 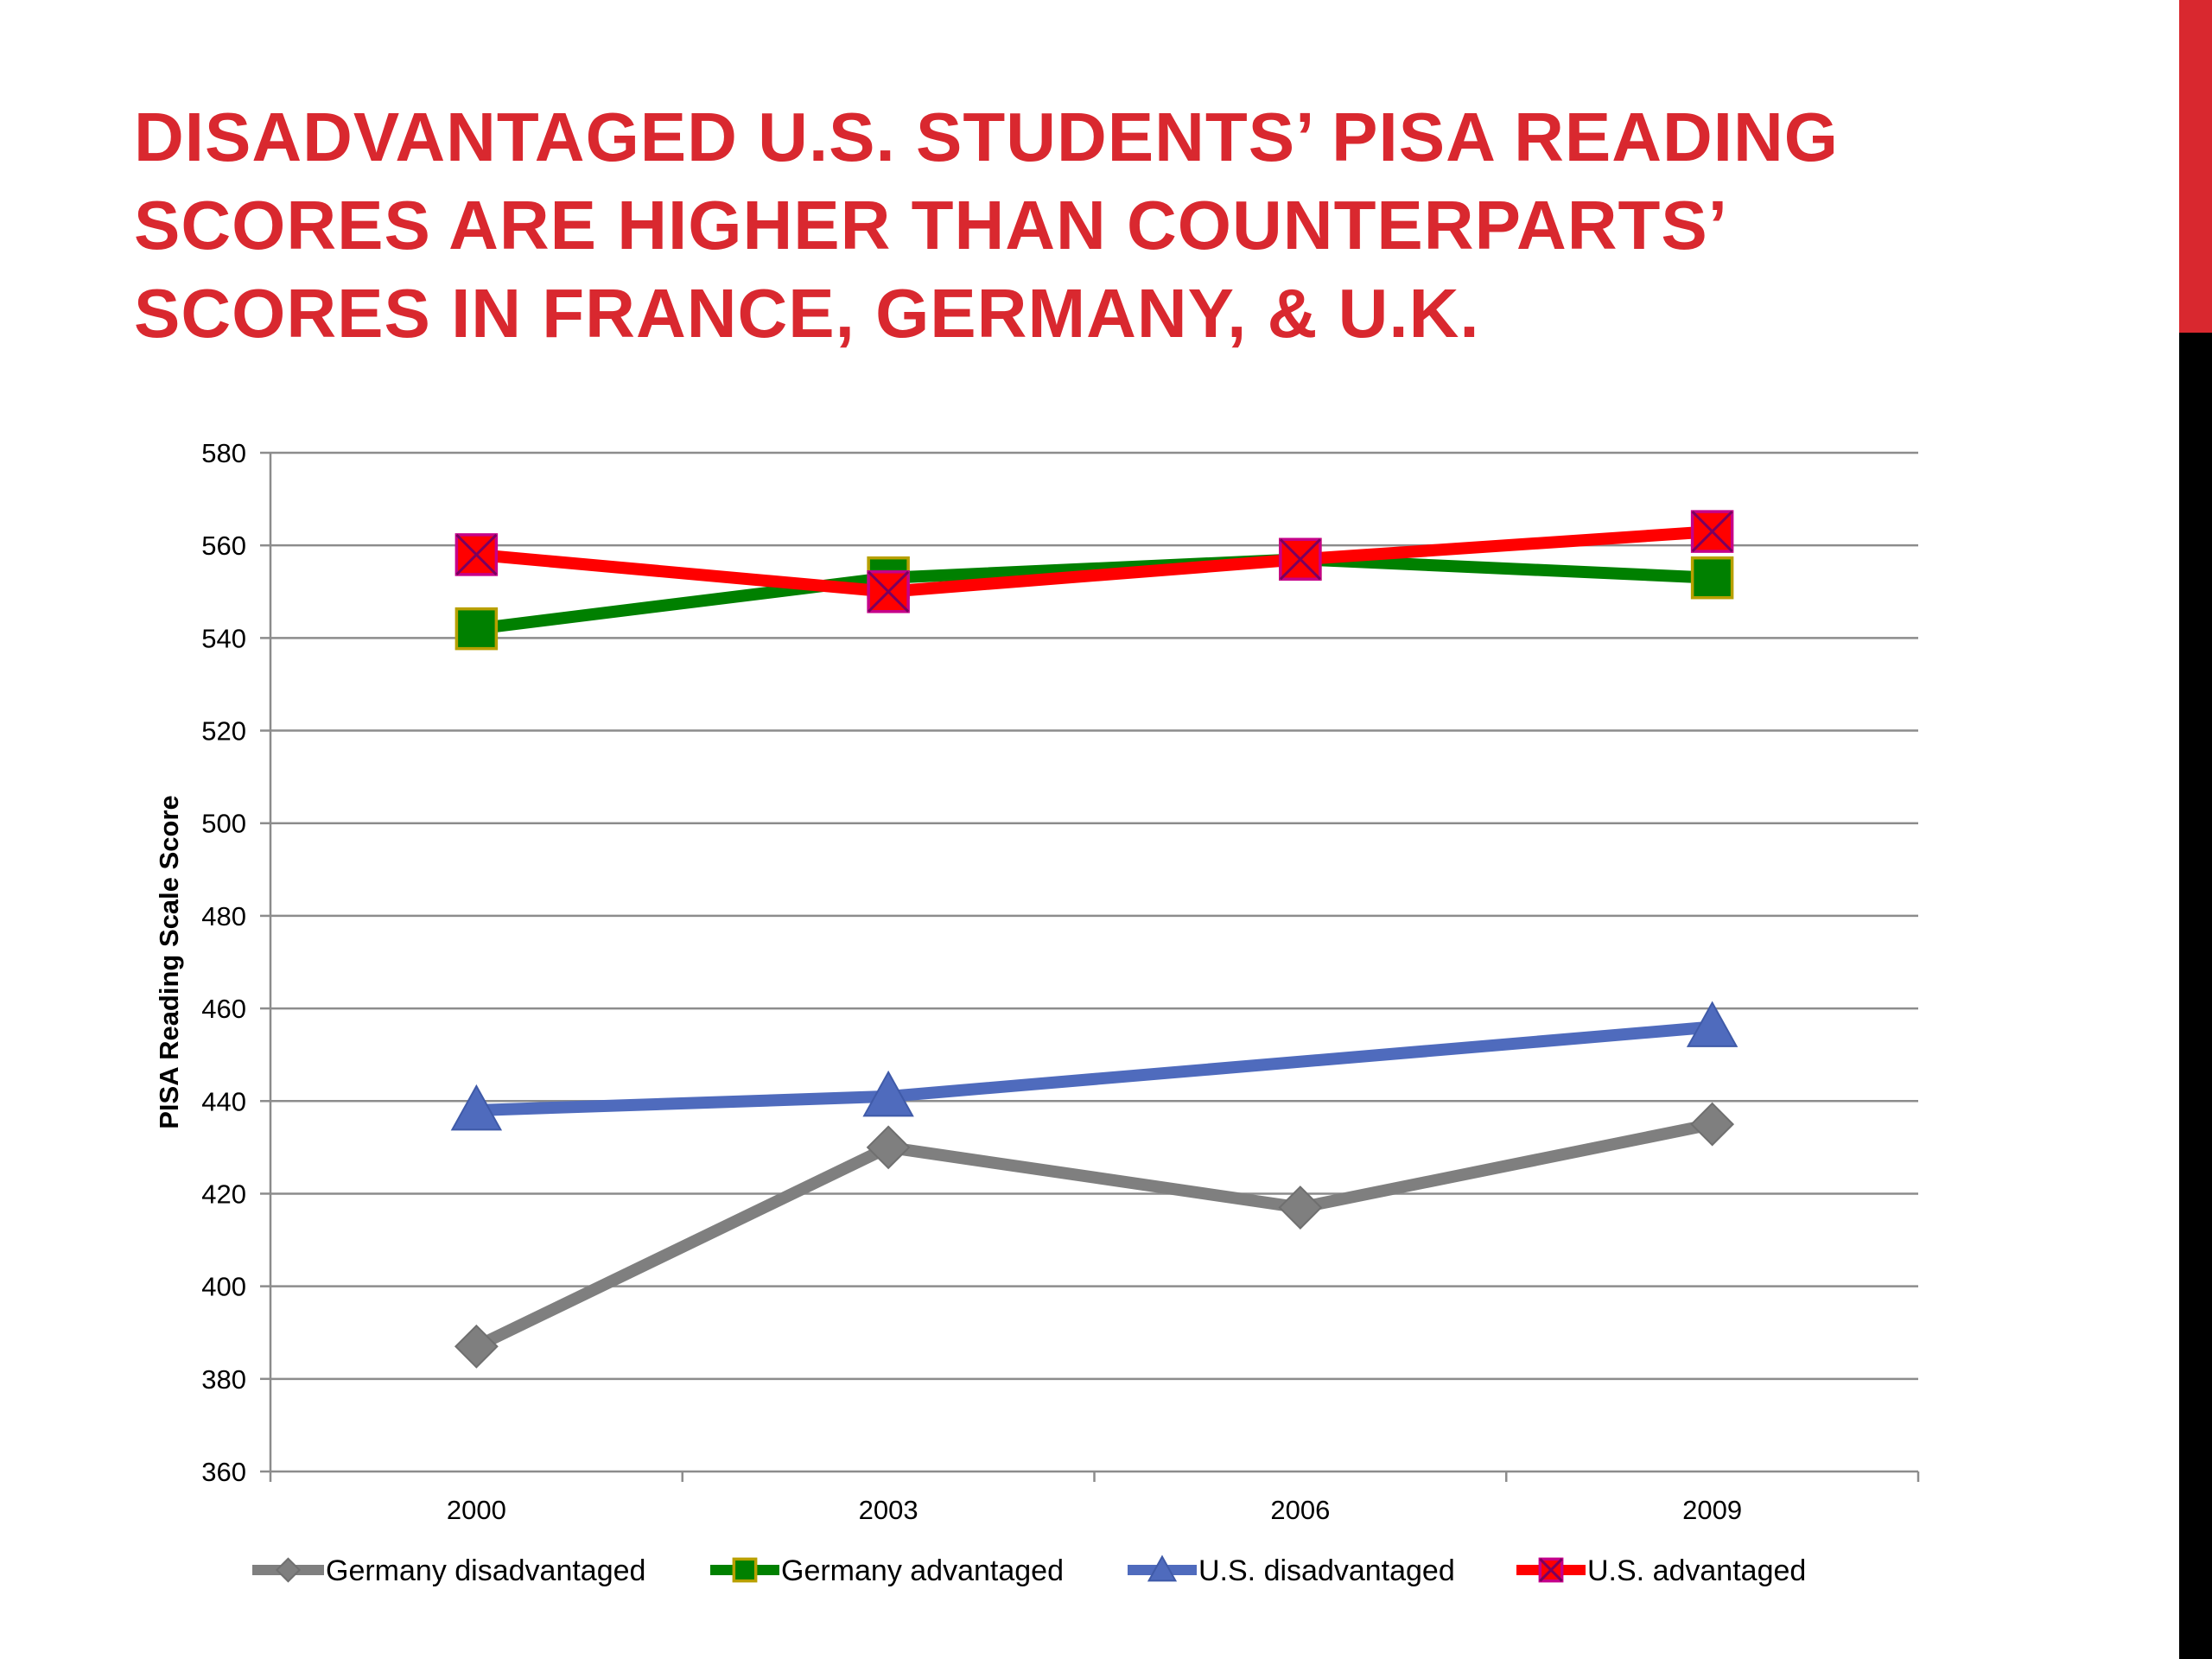 I want to click on y-tick-label: 420, so click(x=223, y=1194).